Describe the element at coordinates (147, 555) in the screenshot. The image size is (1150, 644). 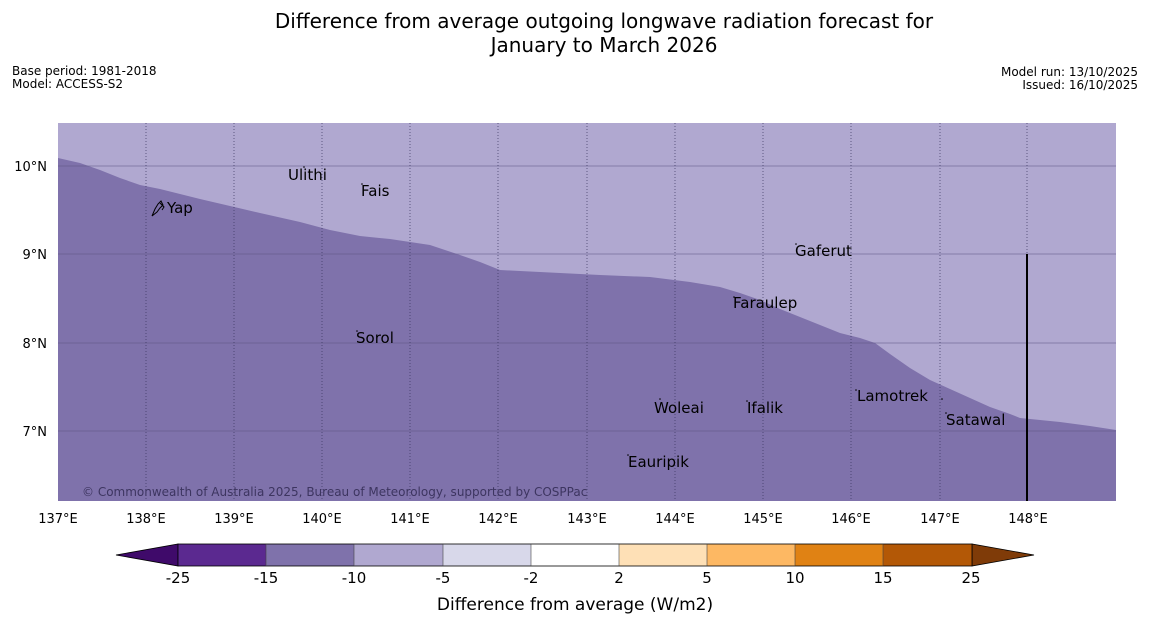
I see `colorbar-arrow-low` at that location.